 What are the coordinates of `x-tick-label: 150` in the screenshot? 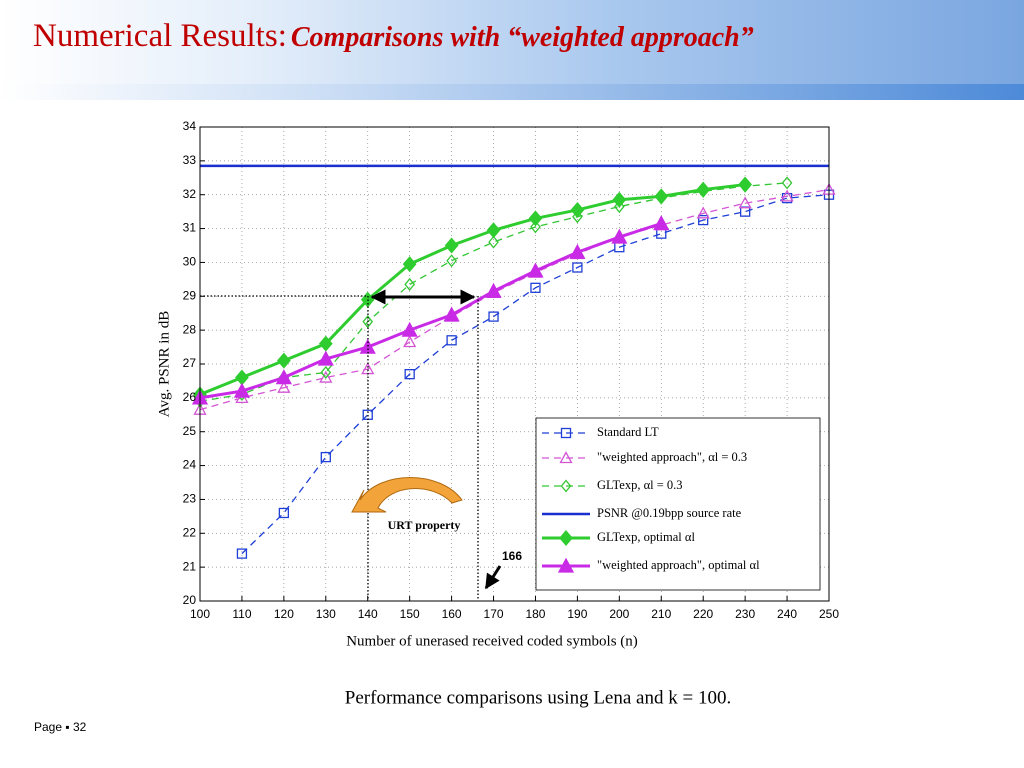 It's located at (410, 614).